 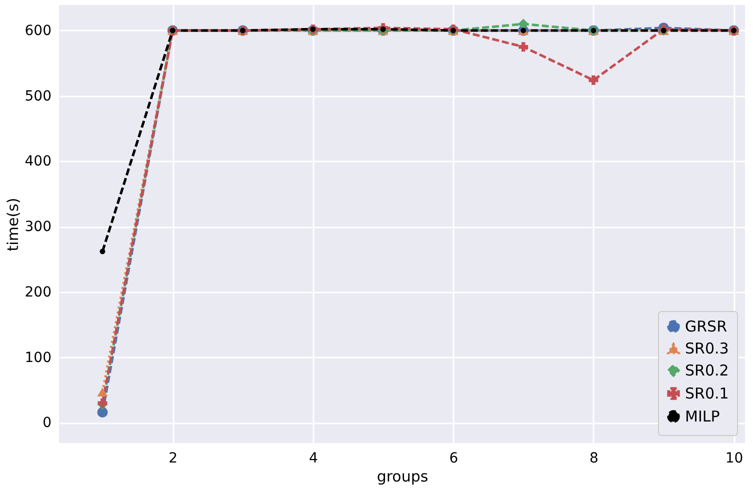 What do you see at coordinates (38, 162) in the screenshot?
I see `y-tick-label: 400` at bounding box center [38, 162].